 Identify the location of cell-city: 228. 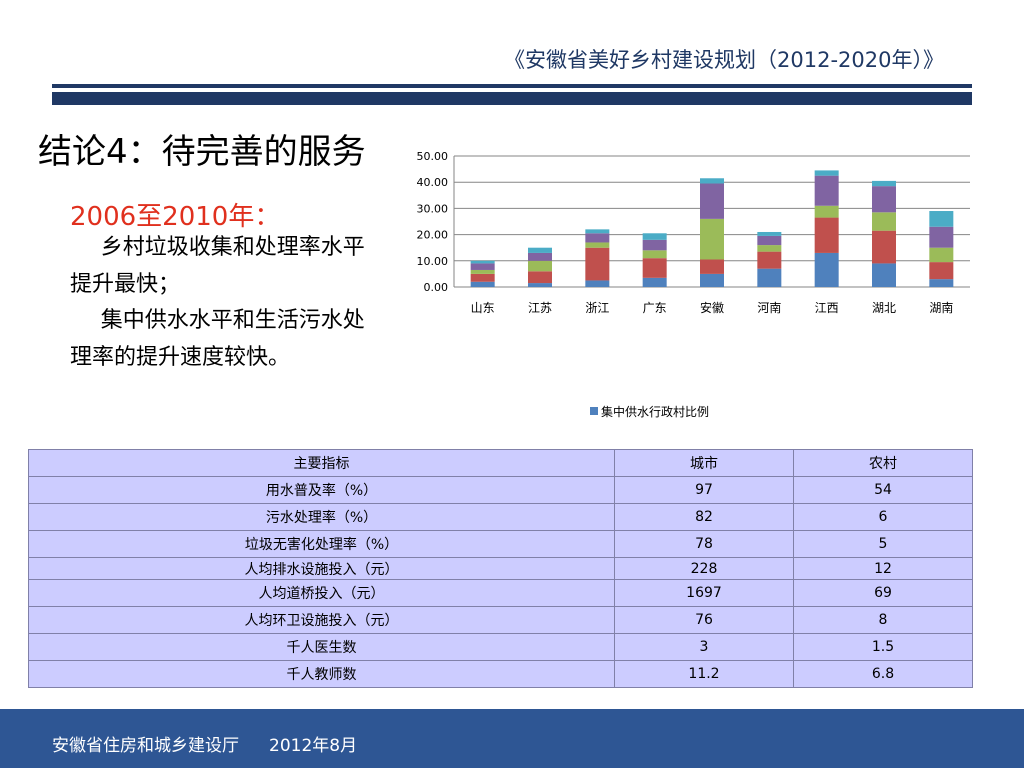
(704, 568).